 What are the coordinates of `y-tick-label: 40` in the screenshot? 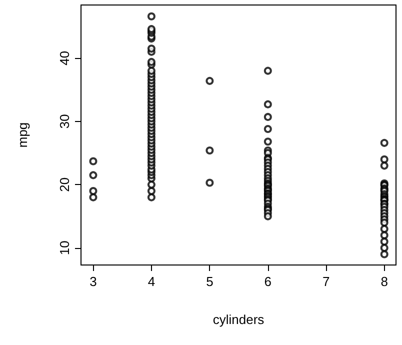 It's located at (64, 58).